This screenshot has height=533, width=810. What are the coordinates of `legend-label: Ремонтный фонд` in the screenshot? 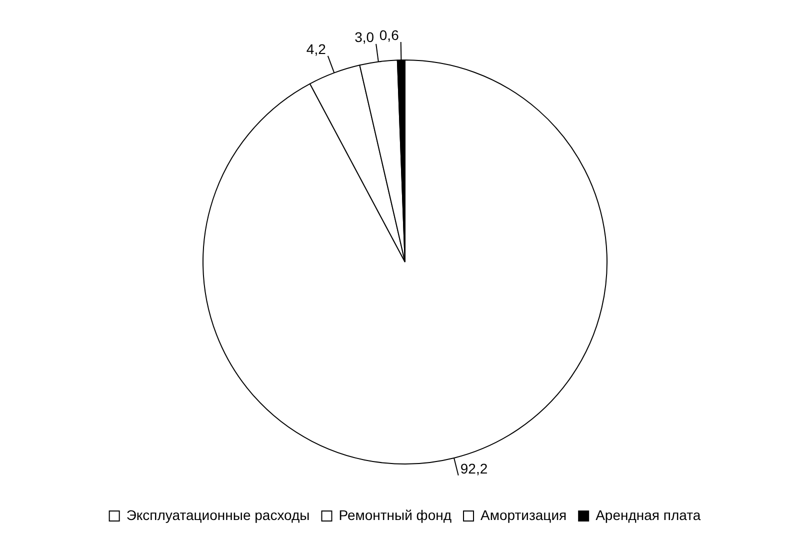 It's located at (395, 514).